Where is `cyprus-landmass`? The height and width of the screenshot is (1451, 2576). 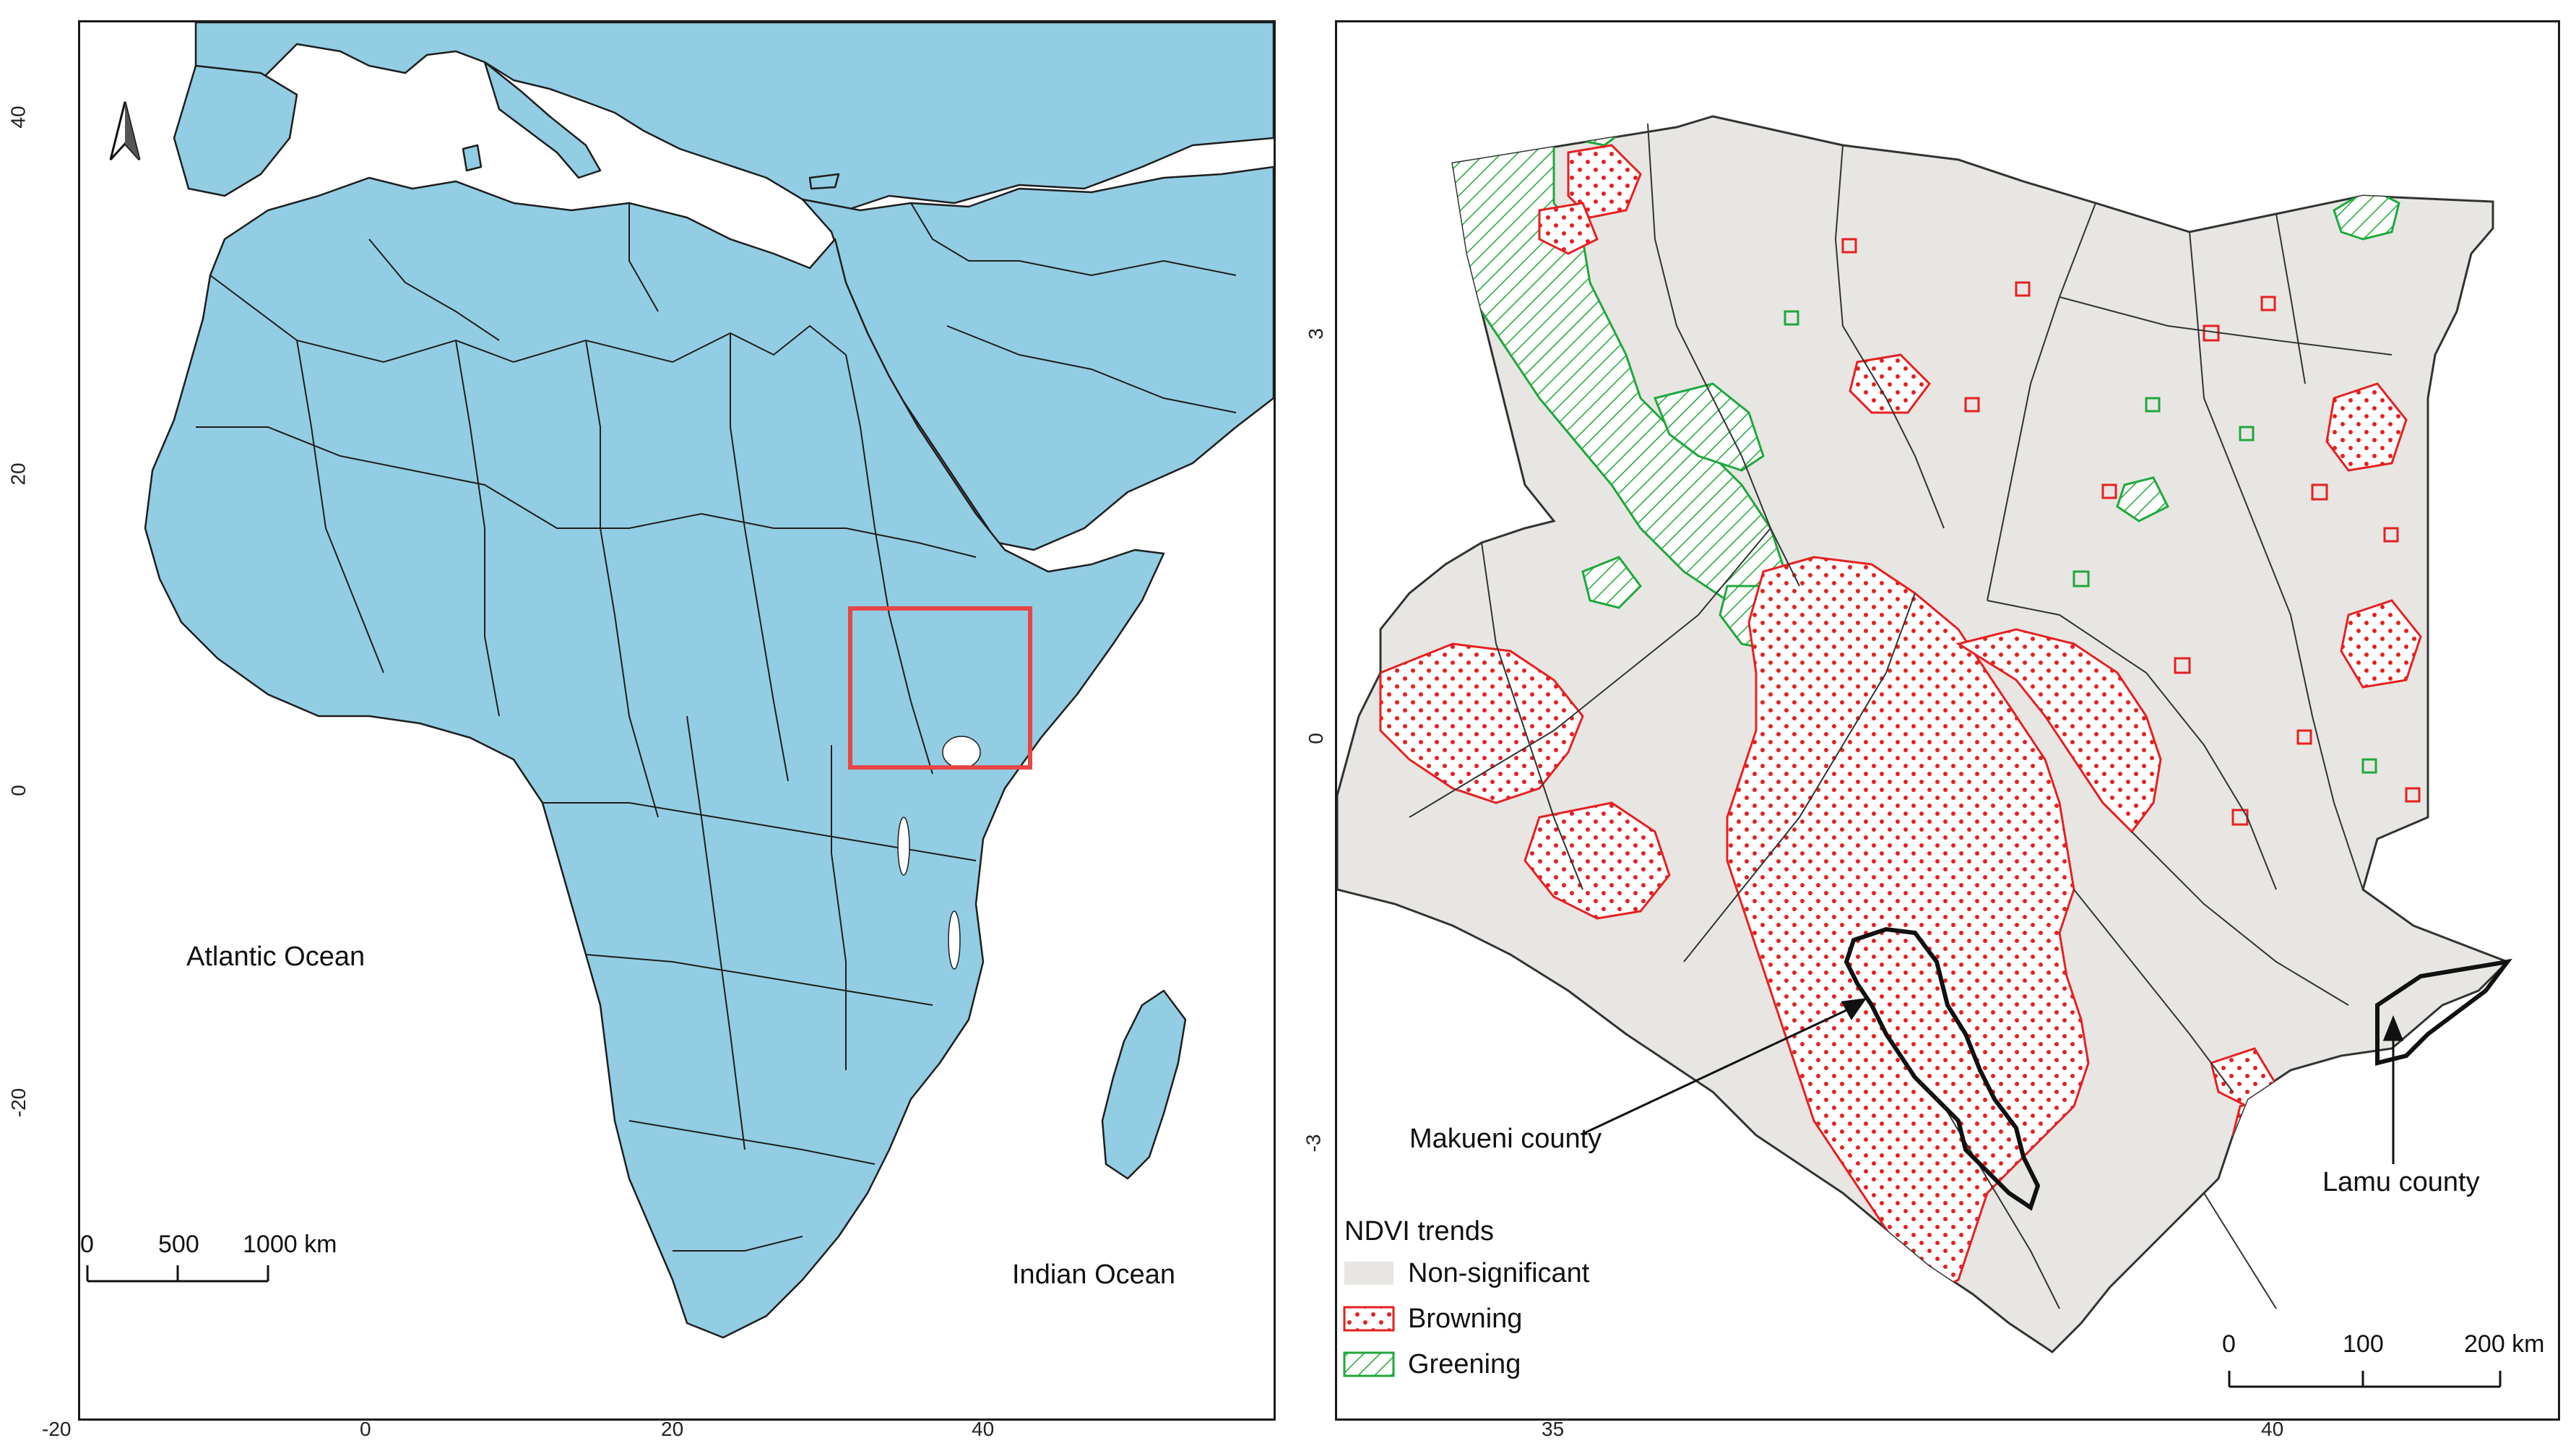 cyprus-landmass is located at coordinates (824, 182).